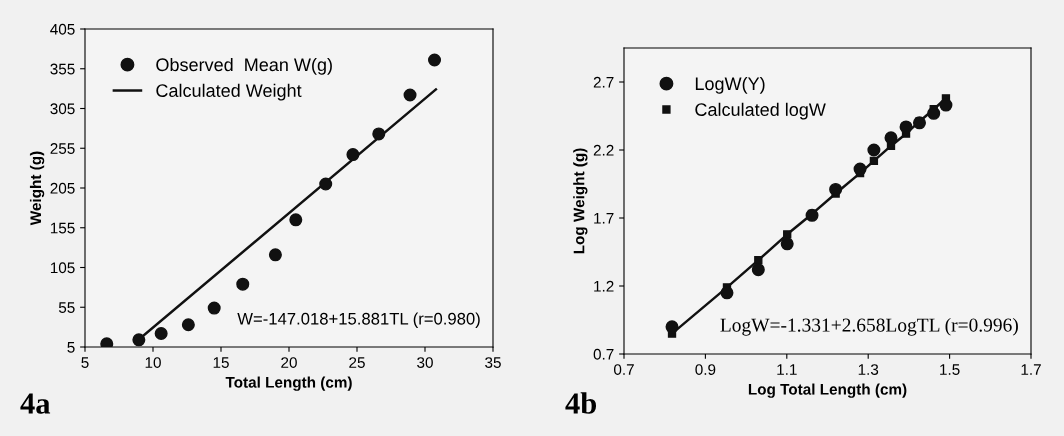 The width and height of the screenshot is (1064, 436). What do you see at coordinates (62, 148) in the screenshot?
I see `y-tick-label: 255` at bounding box center [62, 148].